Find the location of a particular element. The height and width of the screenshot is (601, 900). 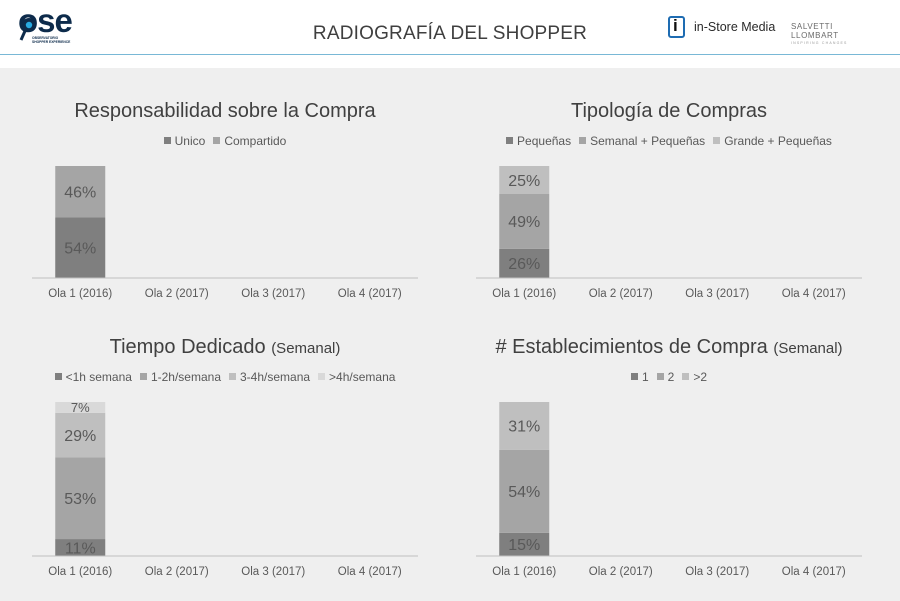

info-icon: i is located at coordinates (676, 27).